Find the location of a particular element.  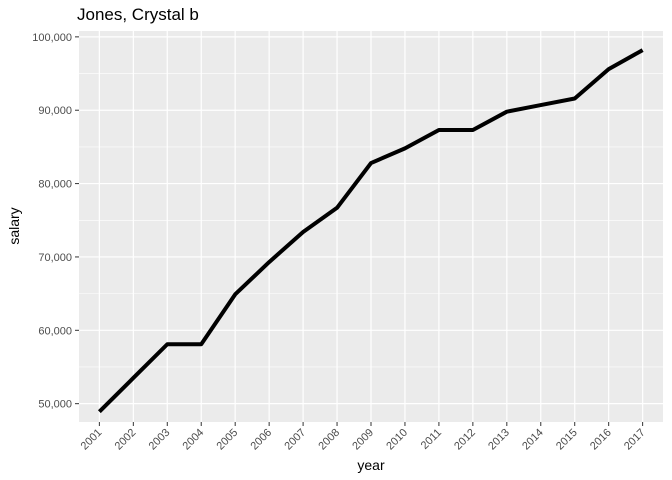

y-tick-label: 60,000 is located at coordinates (55, 331).